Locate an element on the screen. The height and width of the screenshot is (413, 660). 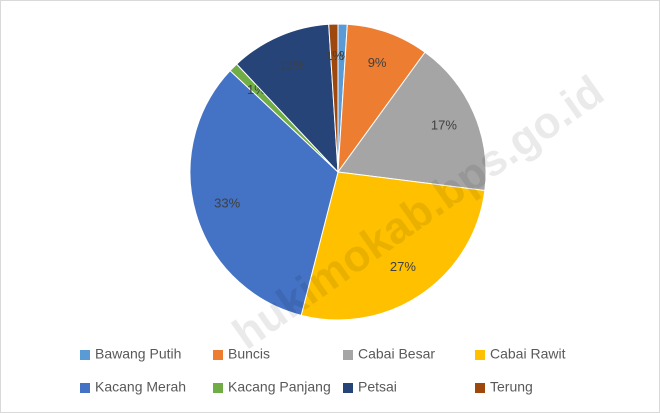
data-label: 1% is located at coordinates (334, 55).